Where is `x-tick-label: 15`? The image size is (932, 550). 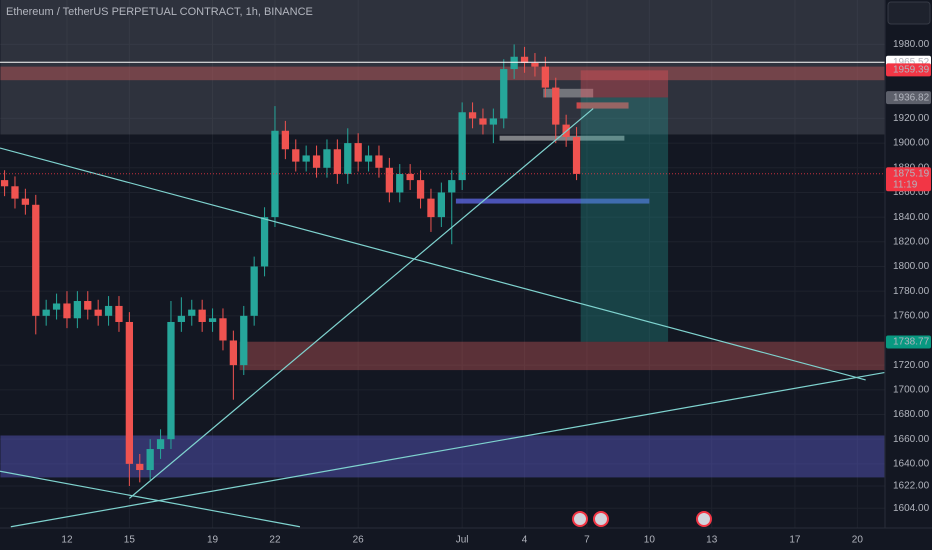 x-tick-label: 15 is located at coordinates (130, 540).